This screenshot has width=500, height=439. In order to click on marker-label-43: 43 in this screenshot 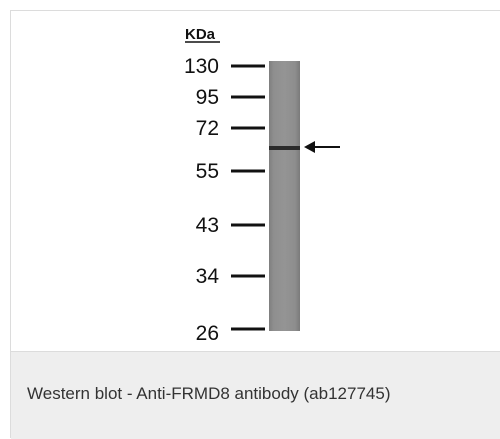, I will do `click(207, 225)`.